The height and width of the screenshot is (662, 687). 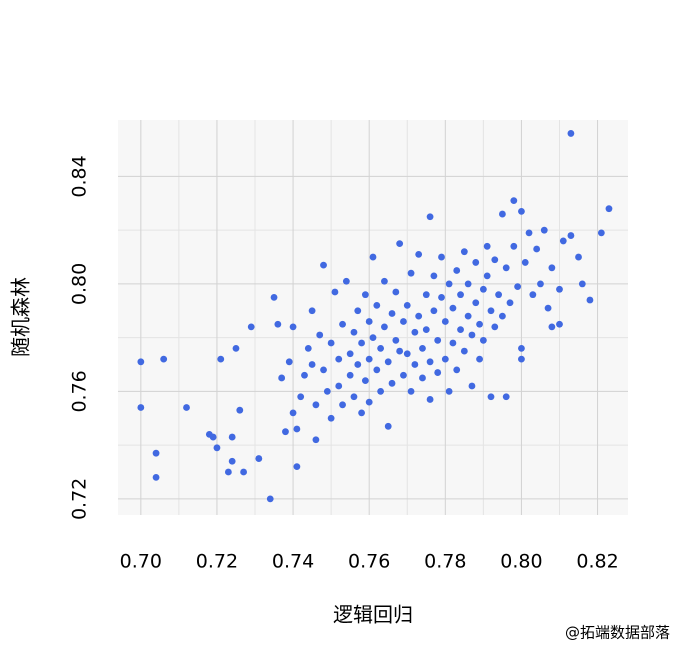 I want to click on x-tick-label: 0.72, so click(x=217, y=562).